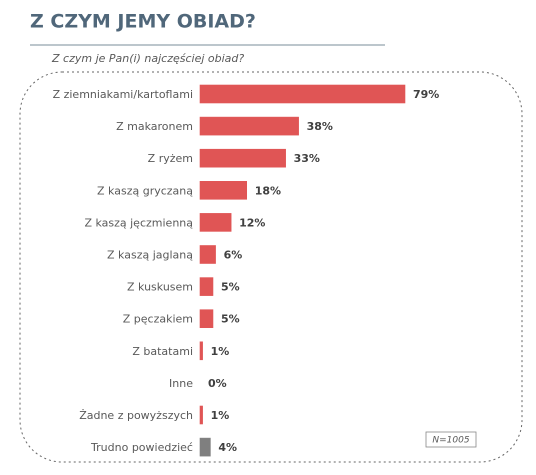 The height and width of the screenshot is (475, 536). What do you see at coordinates (181, 383) in the screenshot?
I see `category-label: Inne` at bounding box center [181, 383].